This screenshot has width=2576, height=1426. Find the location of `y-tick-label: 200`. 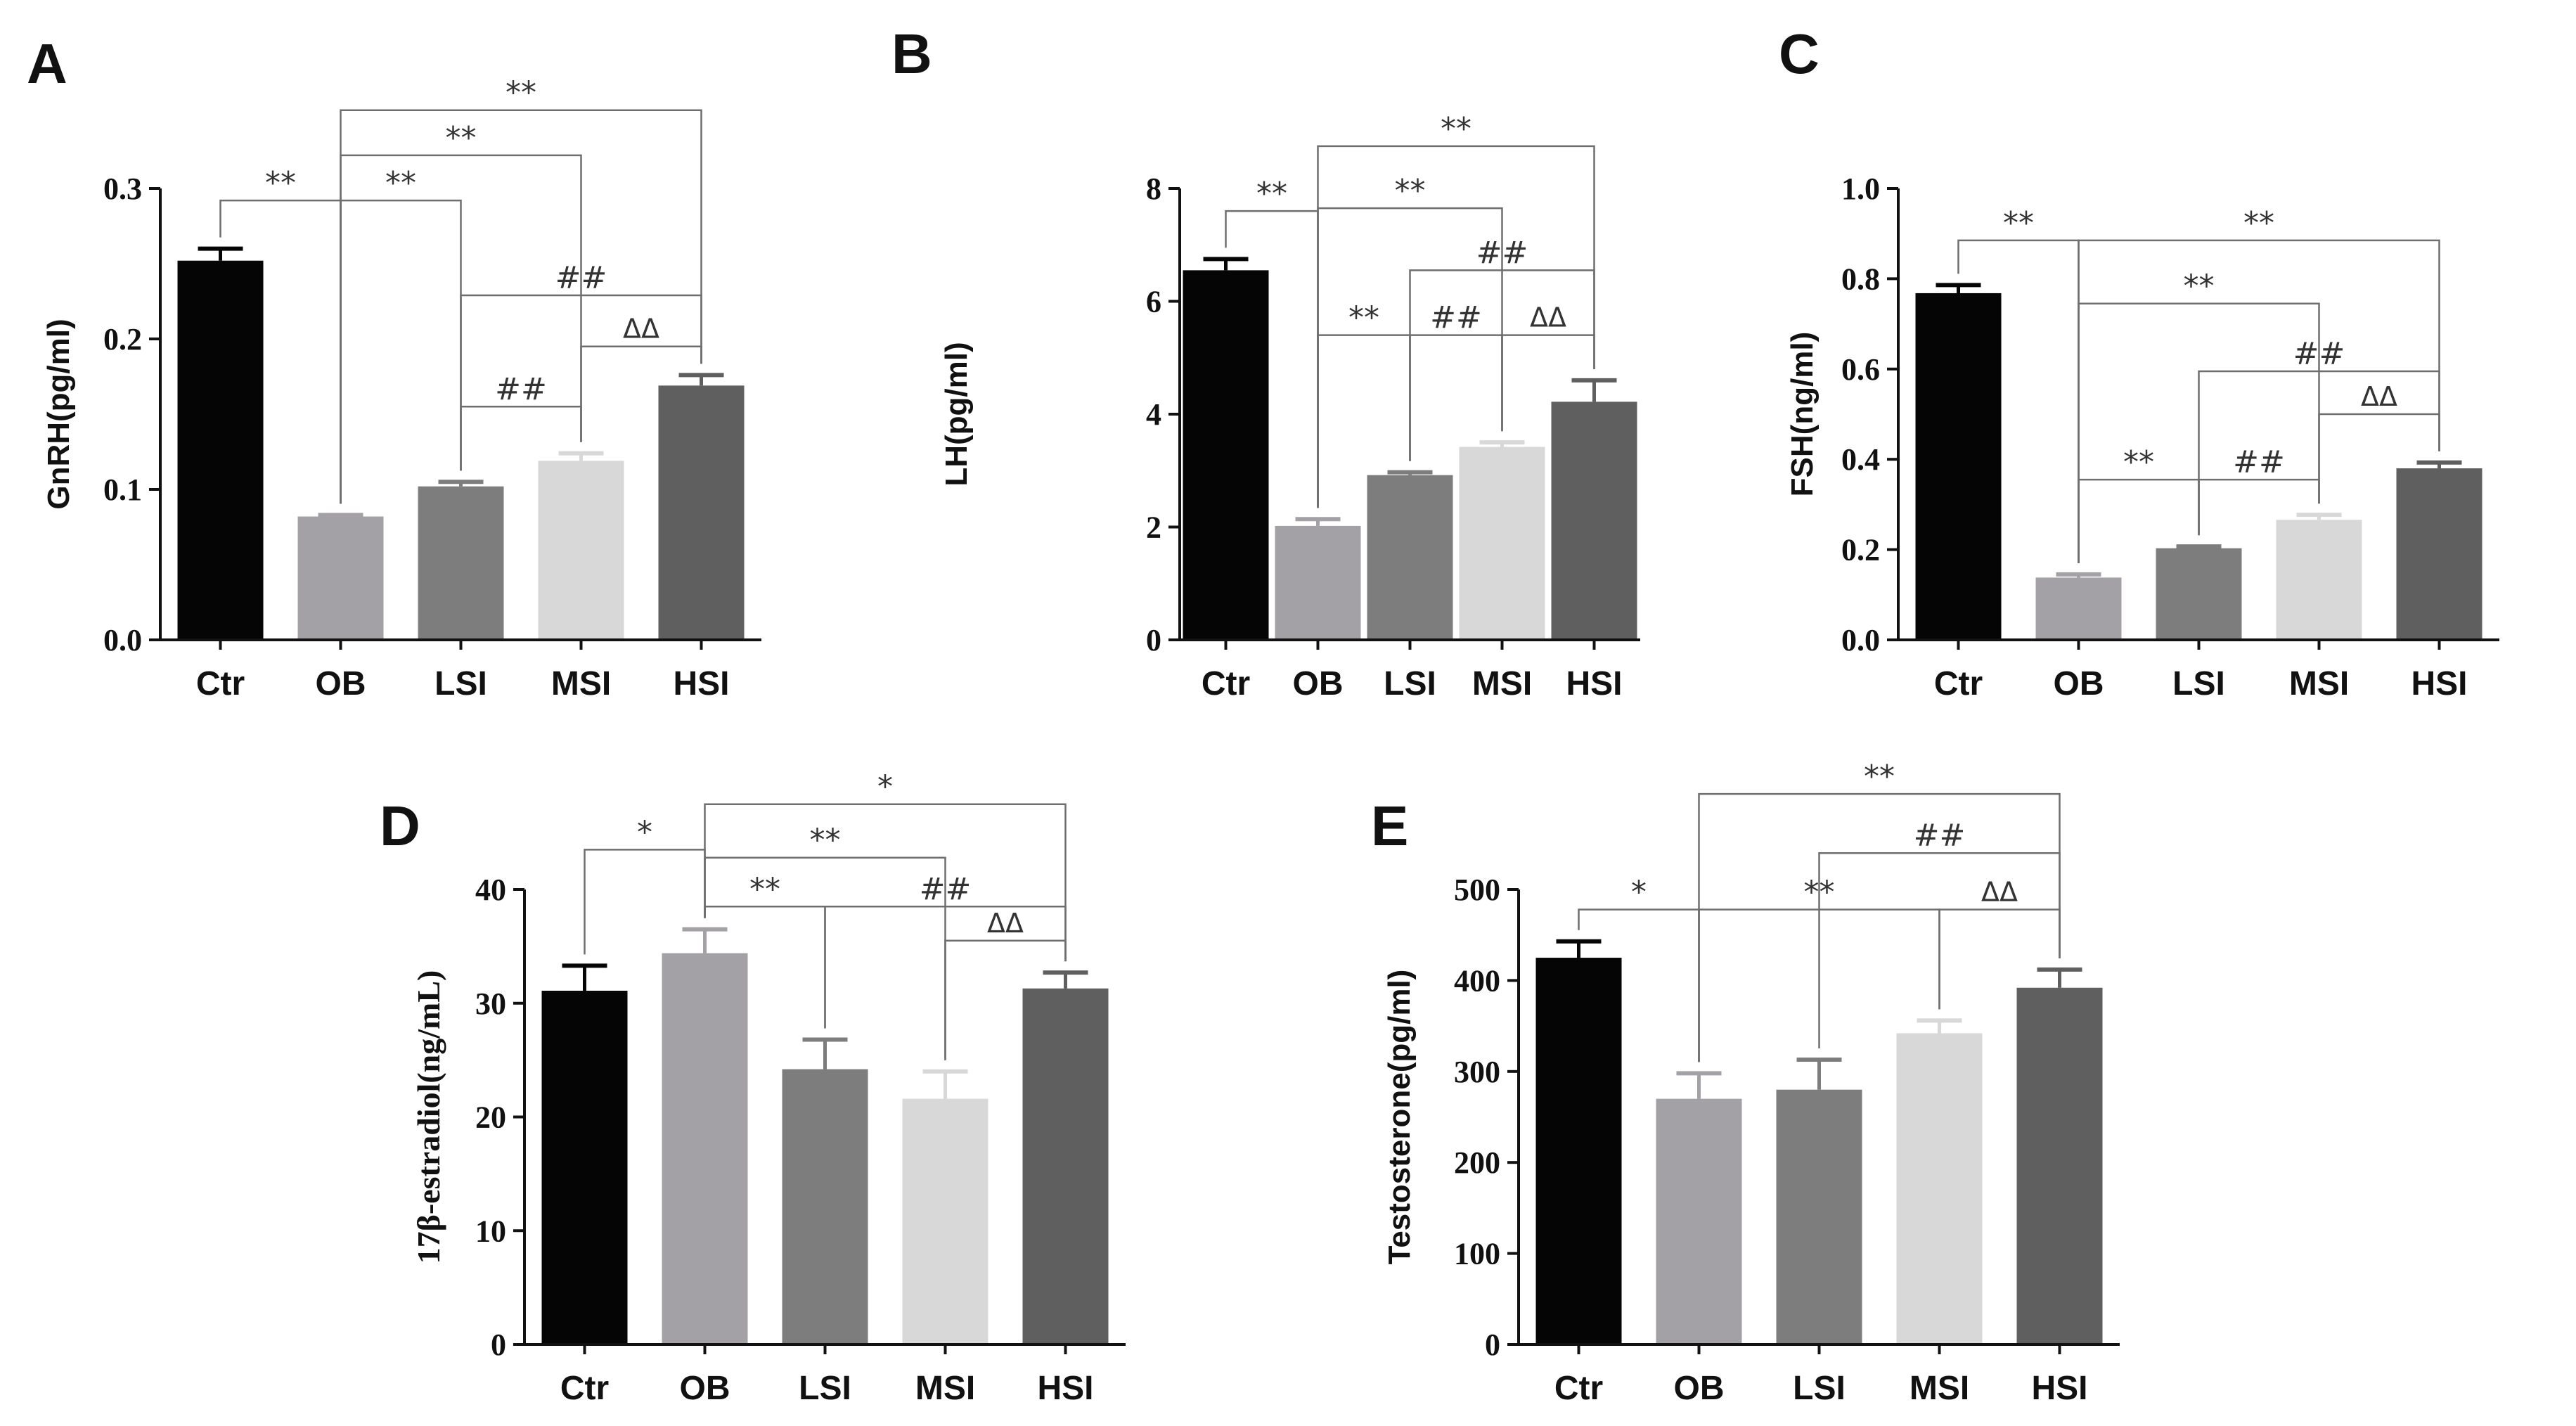

y-tick-label: 200 is located at coordinates (1477, 1162).